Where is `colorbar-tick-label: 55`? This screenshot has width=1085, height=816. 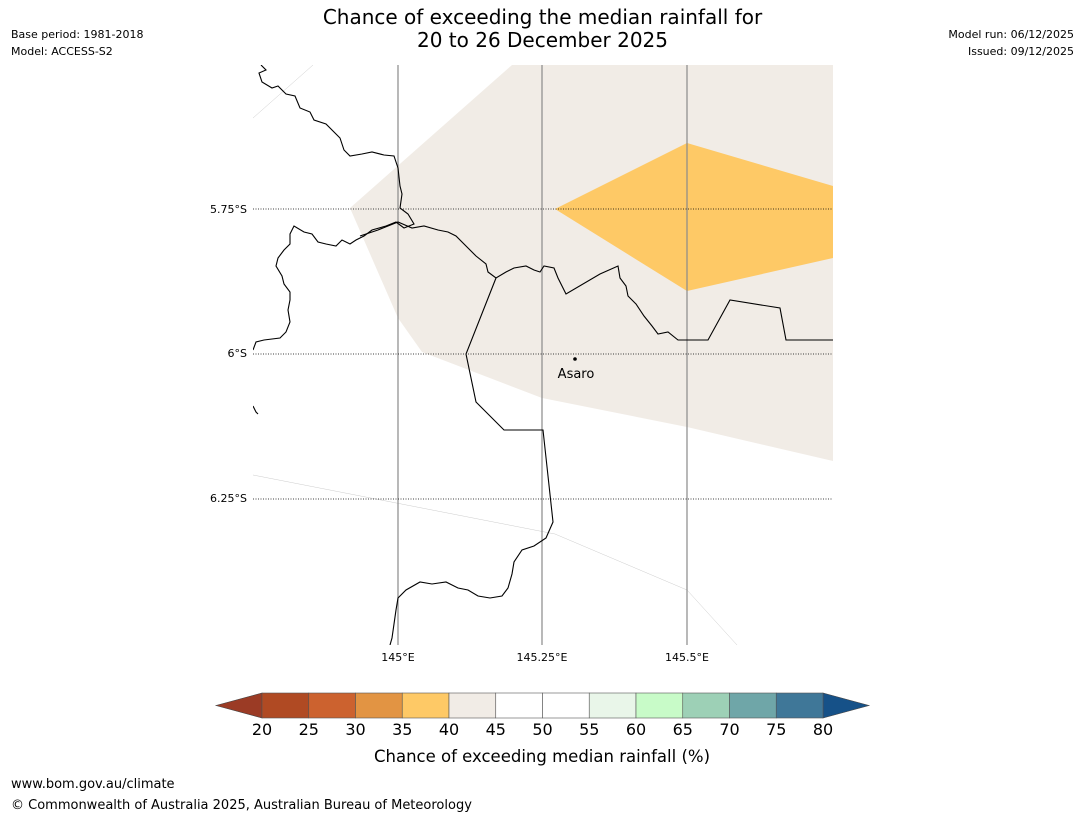
colorbar-tick-label: 55 is located at coordinates (589, 729).